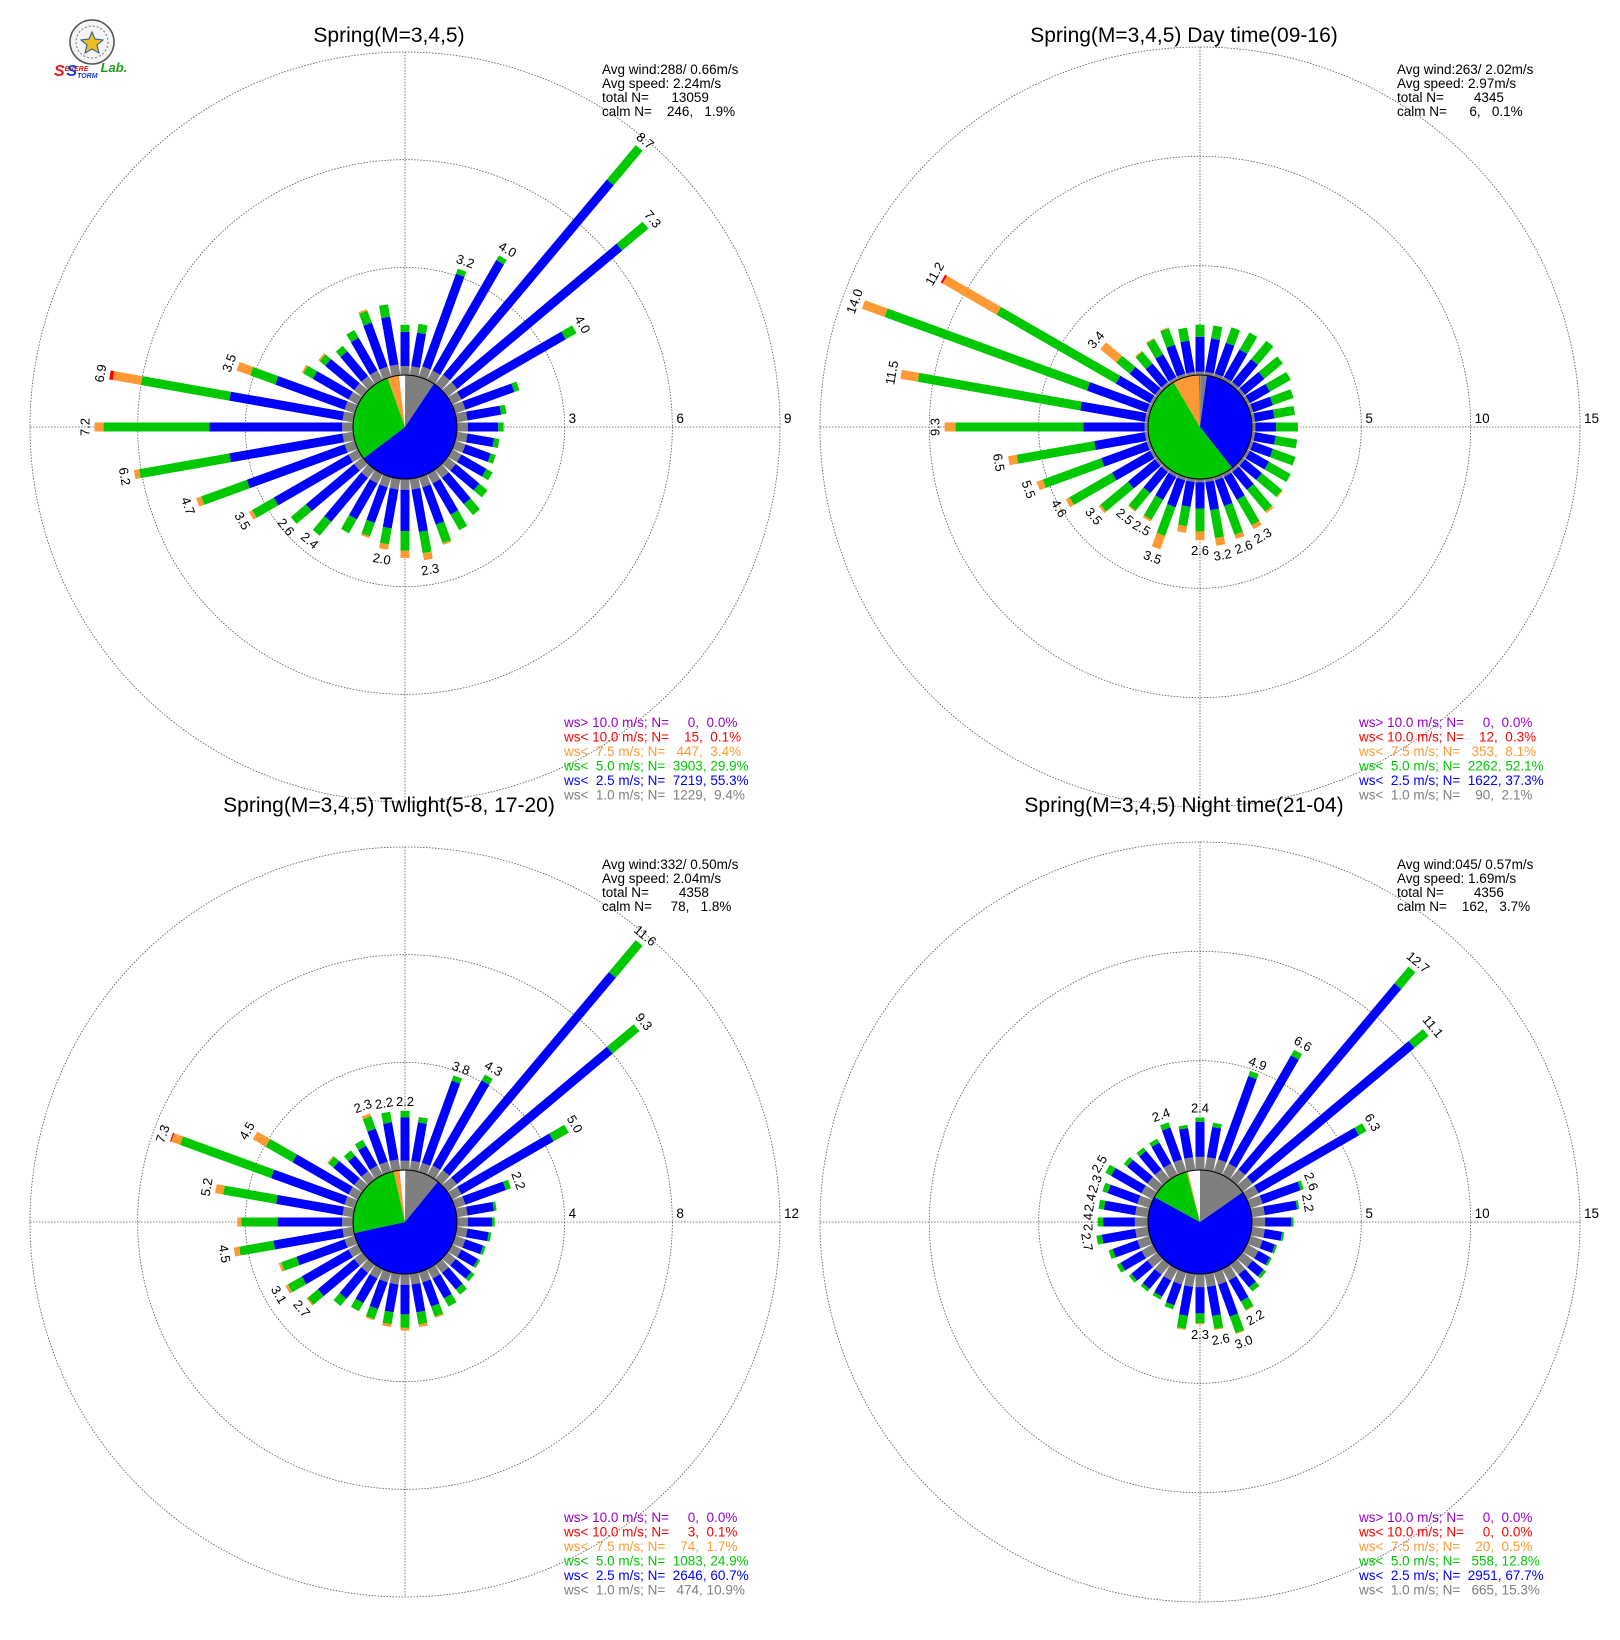 This screenshot has width=1620, height=1640. Describe the element at coordinates (998, 350) in the screenshot. I see `direction-bar: 14.0` at that location.